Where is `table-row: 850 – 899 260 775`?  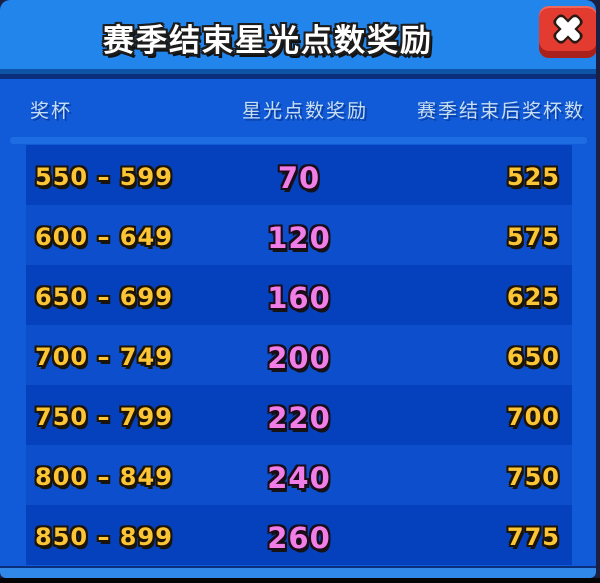
table-row: 850 – 899 260 775 is located at coordinates (299, 535).